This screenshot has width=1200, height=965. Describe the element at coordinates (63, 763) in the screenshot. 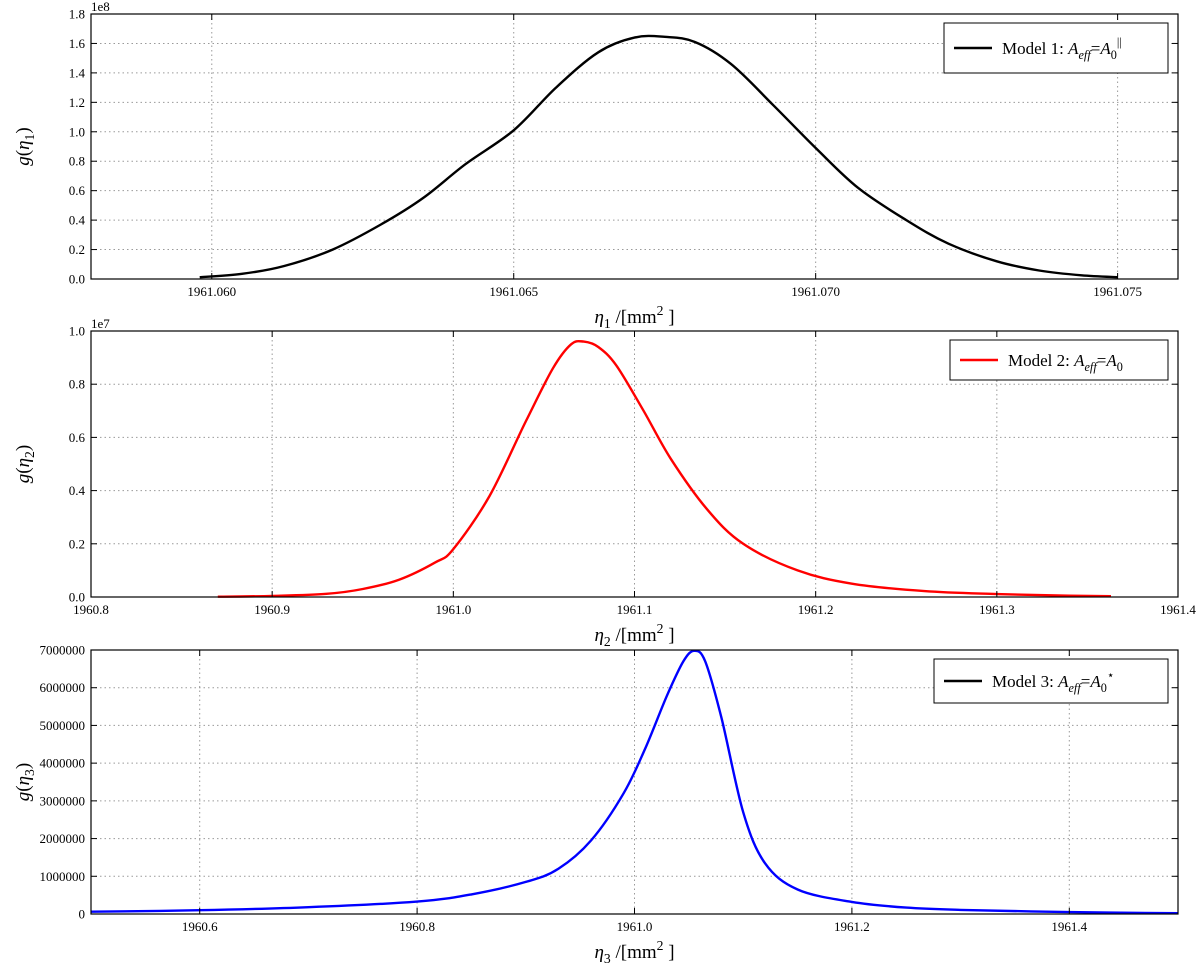

I see `y-tick-label: 4000000` at that location.